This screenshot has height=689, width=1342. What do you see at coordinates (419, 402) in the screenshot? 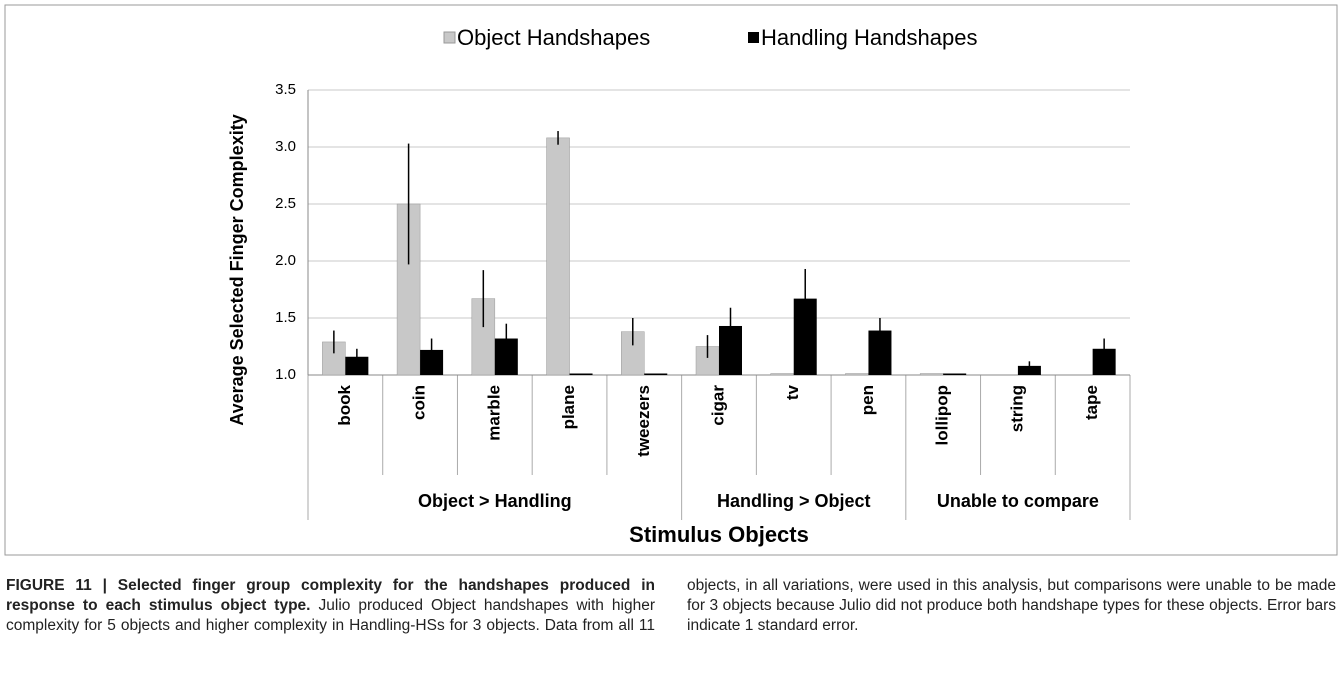
I see `x-tick-label: coin` at bounding box center [419, 402].